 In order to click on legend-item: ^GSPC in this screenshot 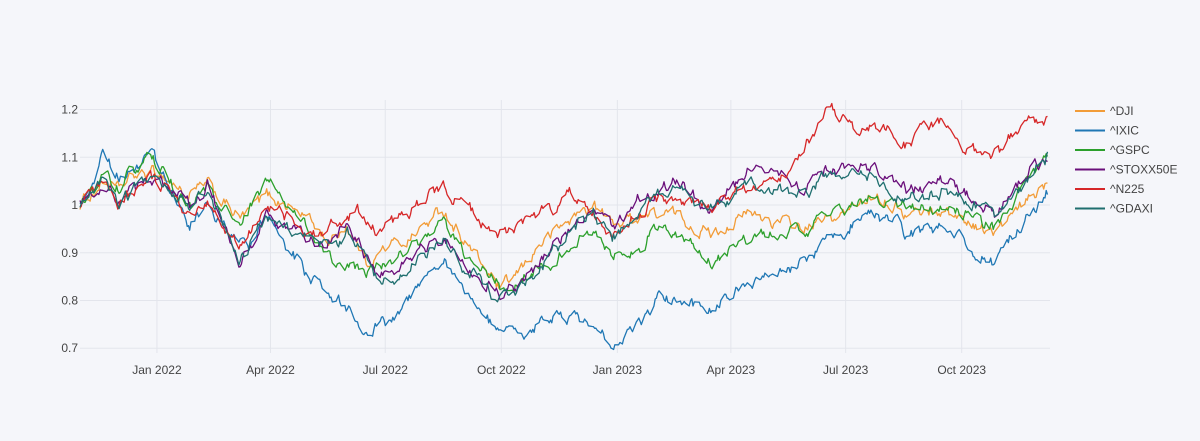, I will do `click(1112, 150)`.